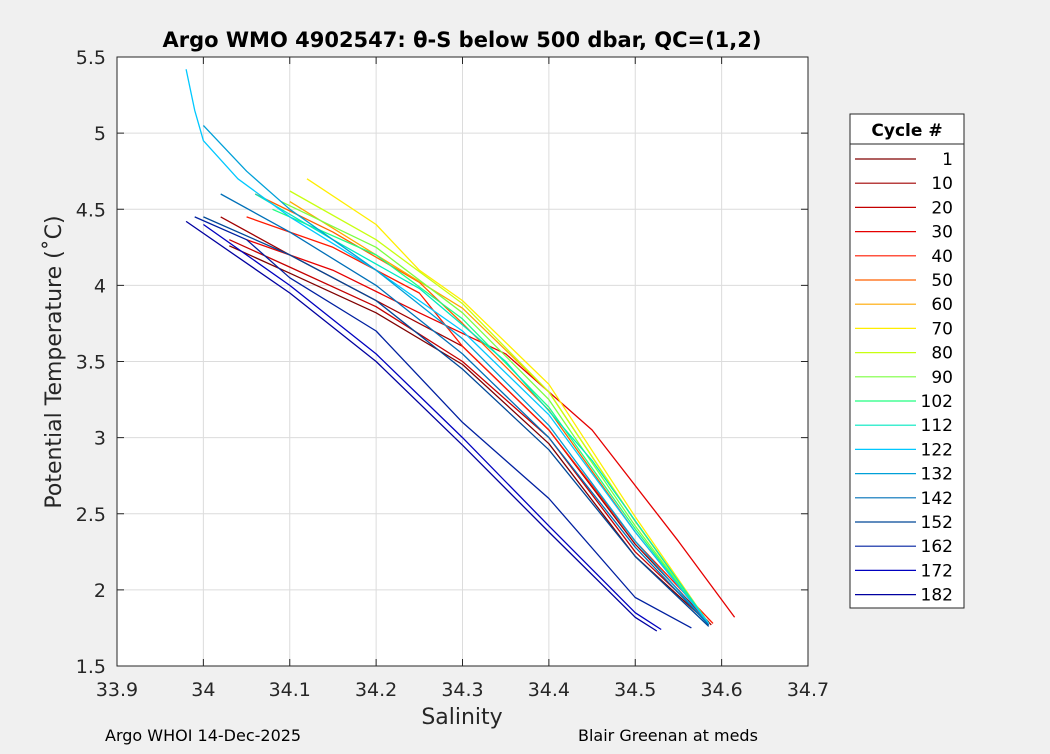 This screenshot has width=1050, height=754. Describe the element at coordinates (549, 690) in the screenshot. I see `x-tick-label: 34.4` at that location.